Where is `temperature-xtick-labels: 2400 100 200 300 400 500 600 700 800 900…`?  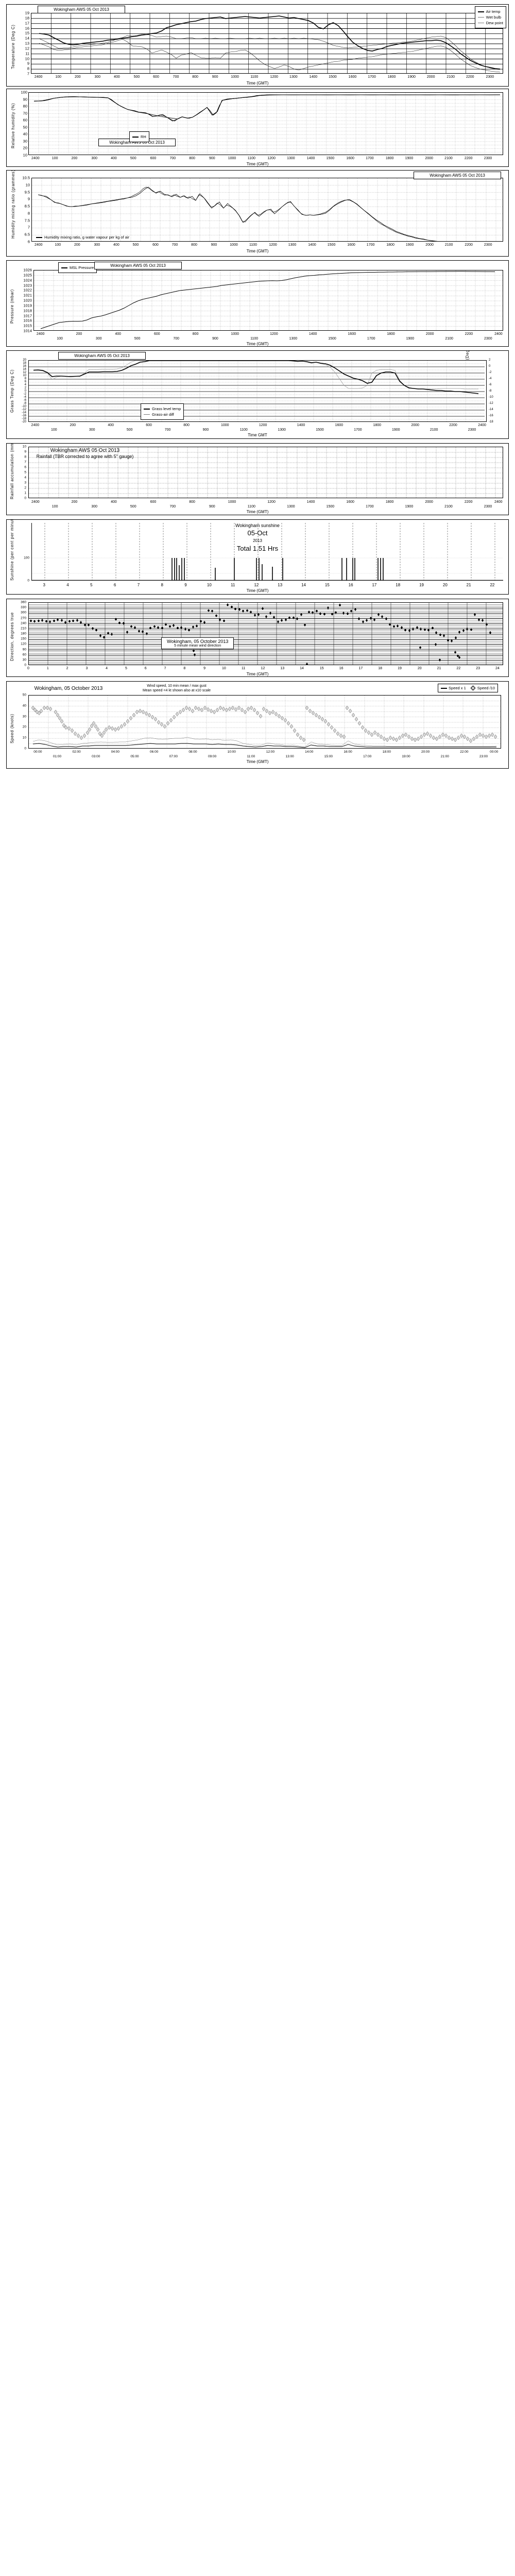 temperature-xtick-labels: 2400 100 200 300 400 500 600 700 800 900… is located at coordinates (267, 77).